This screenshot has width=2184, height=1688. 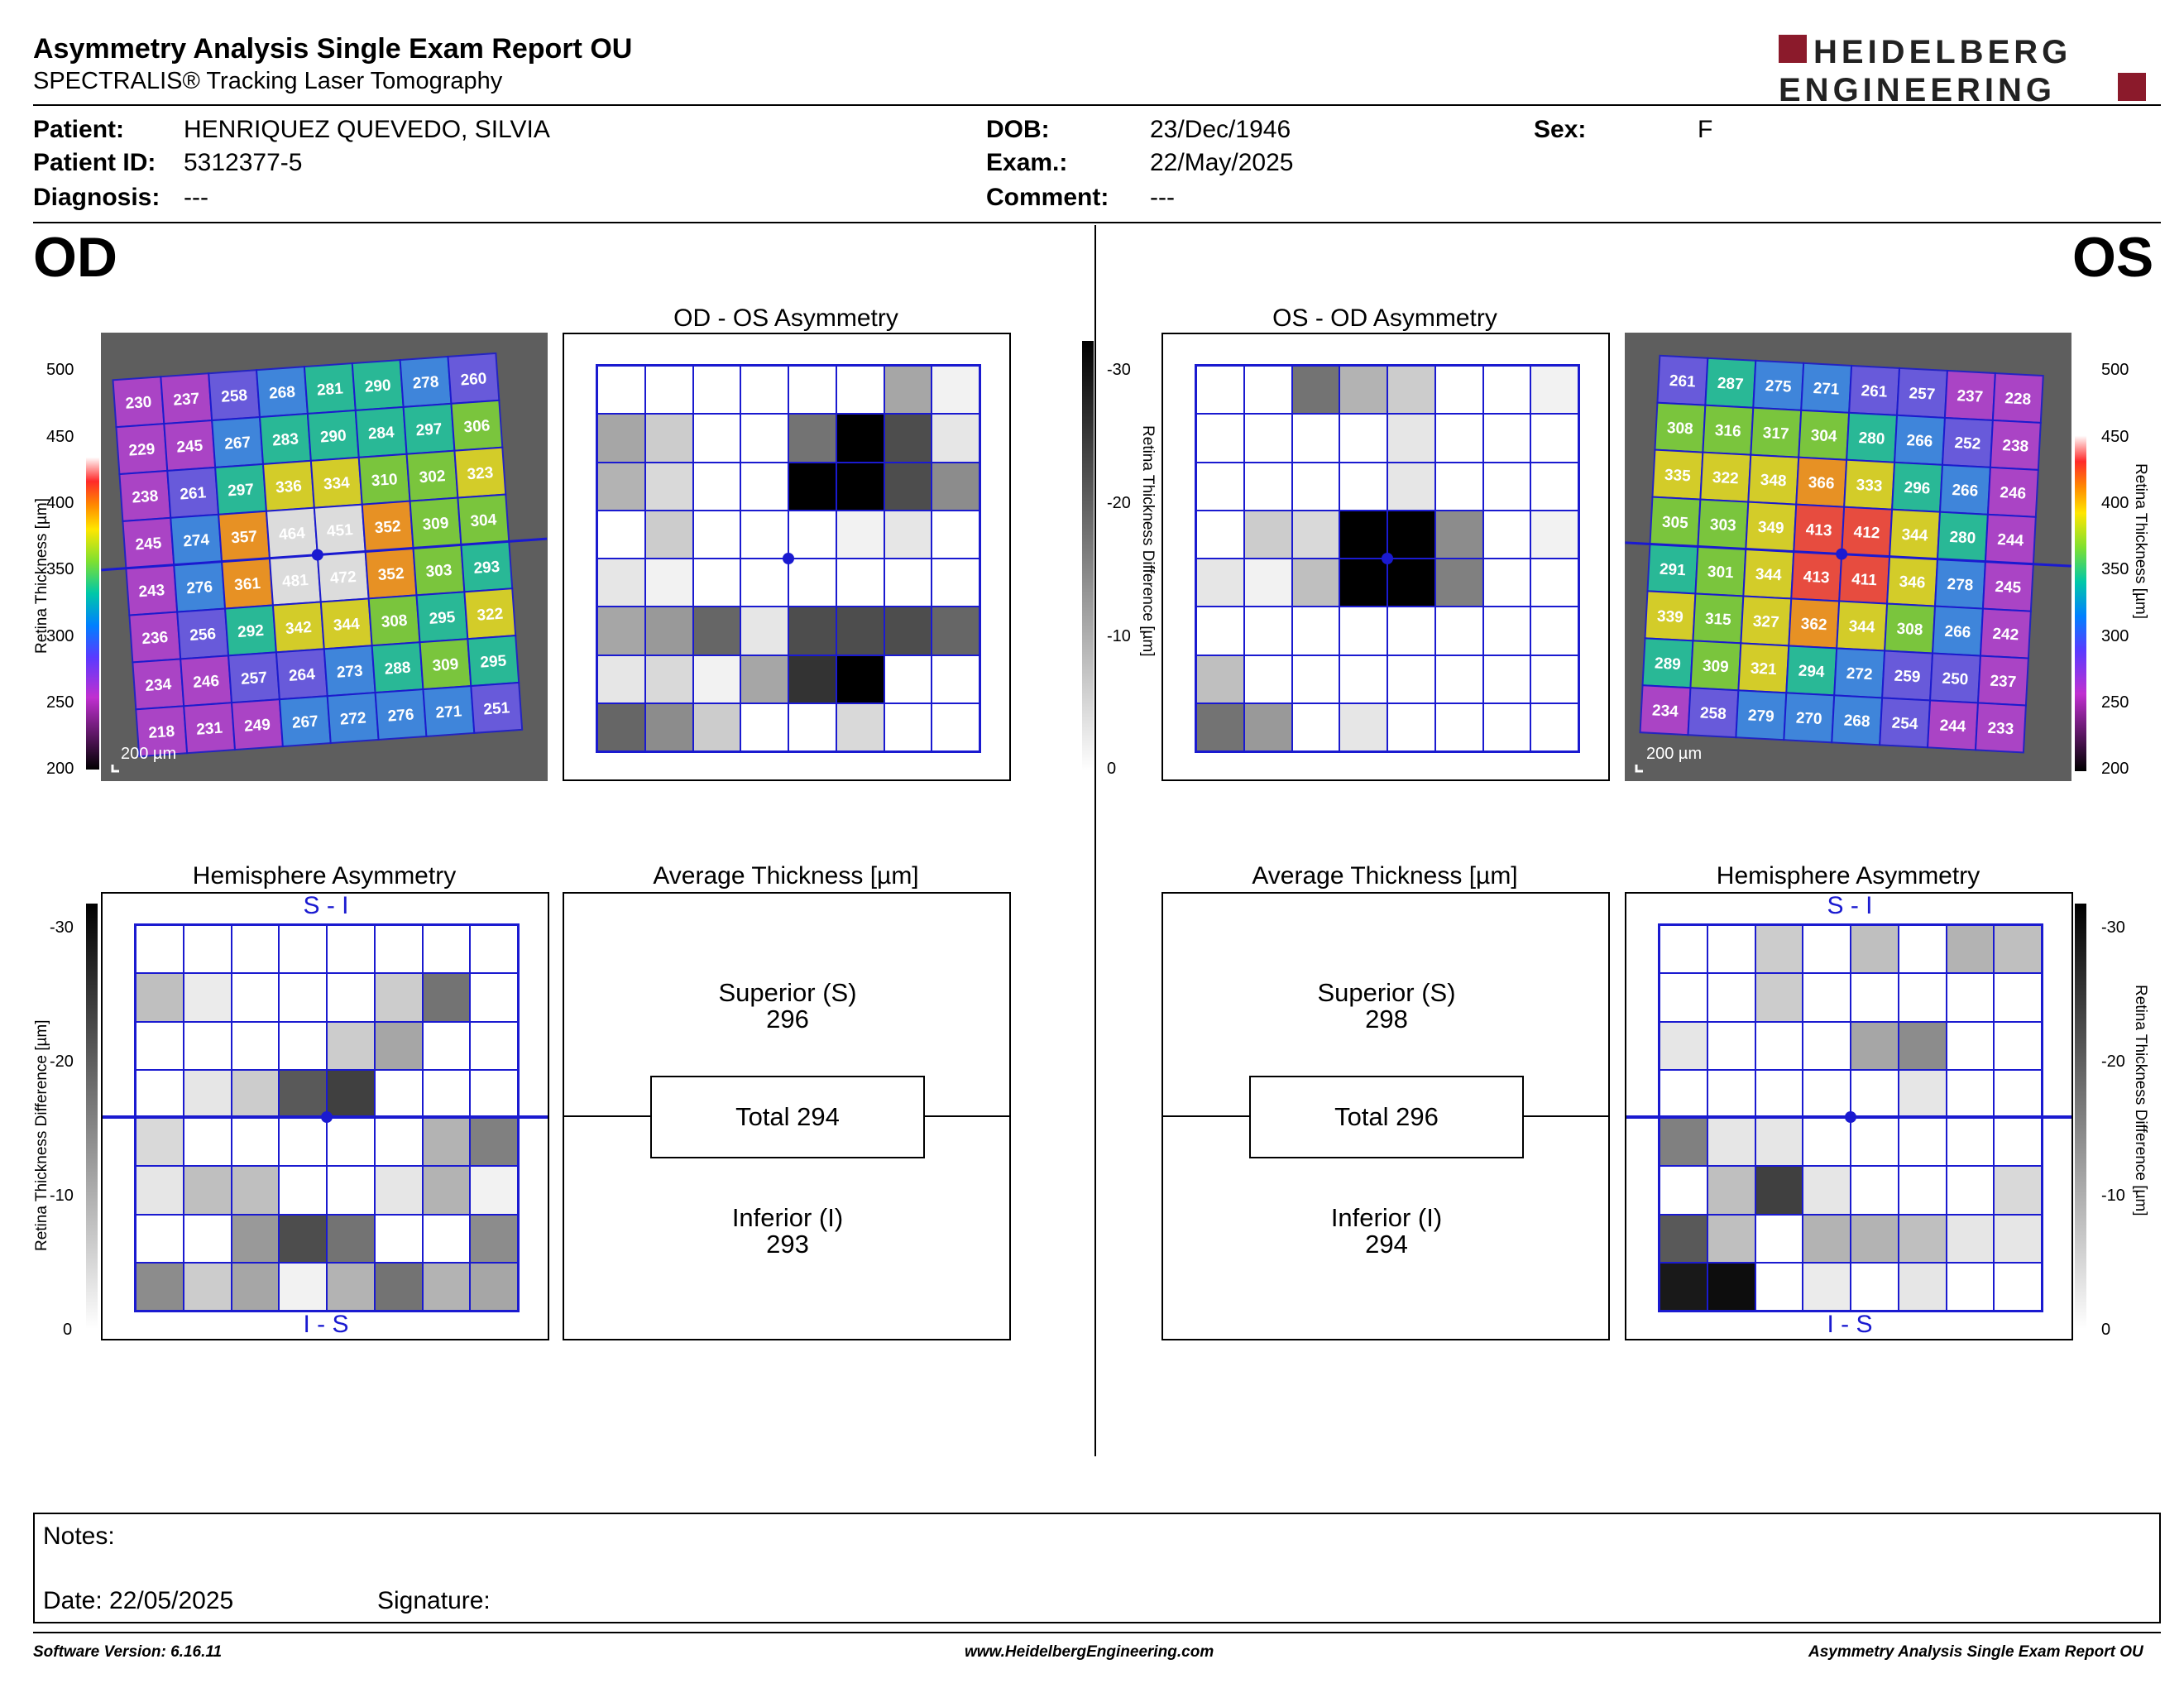 I want to click on tick: 400, so click(x=60, y=503).